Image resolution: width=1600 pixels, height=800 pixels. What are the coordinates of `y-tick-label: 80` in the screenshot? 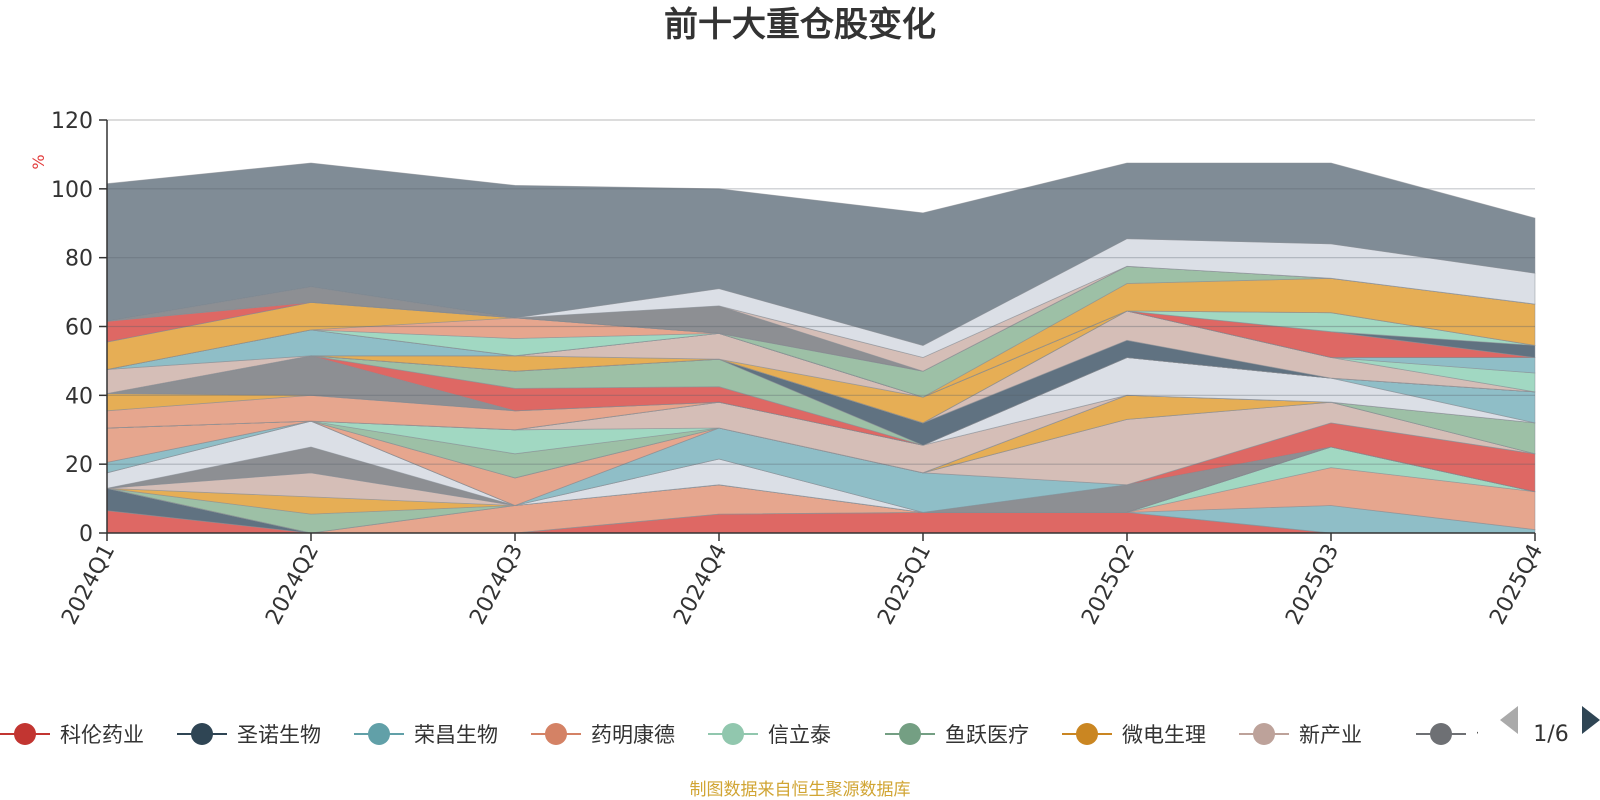 It's located at (79, 259).